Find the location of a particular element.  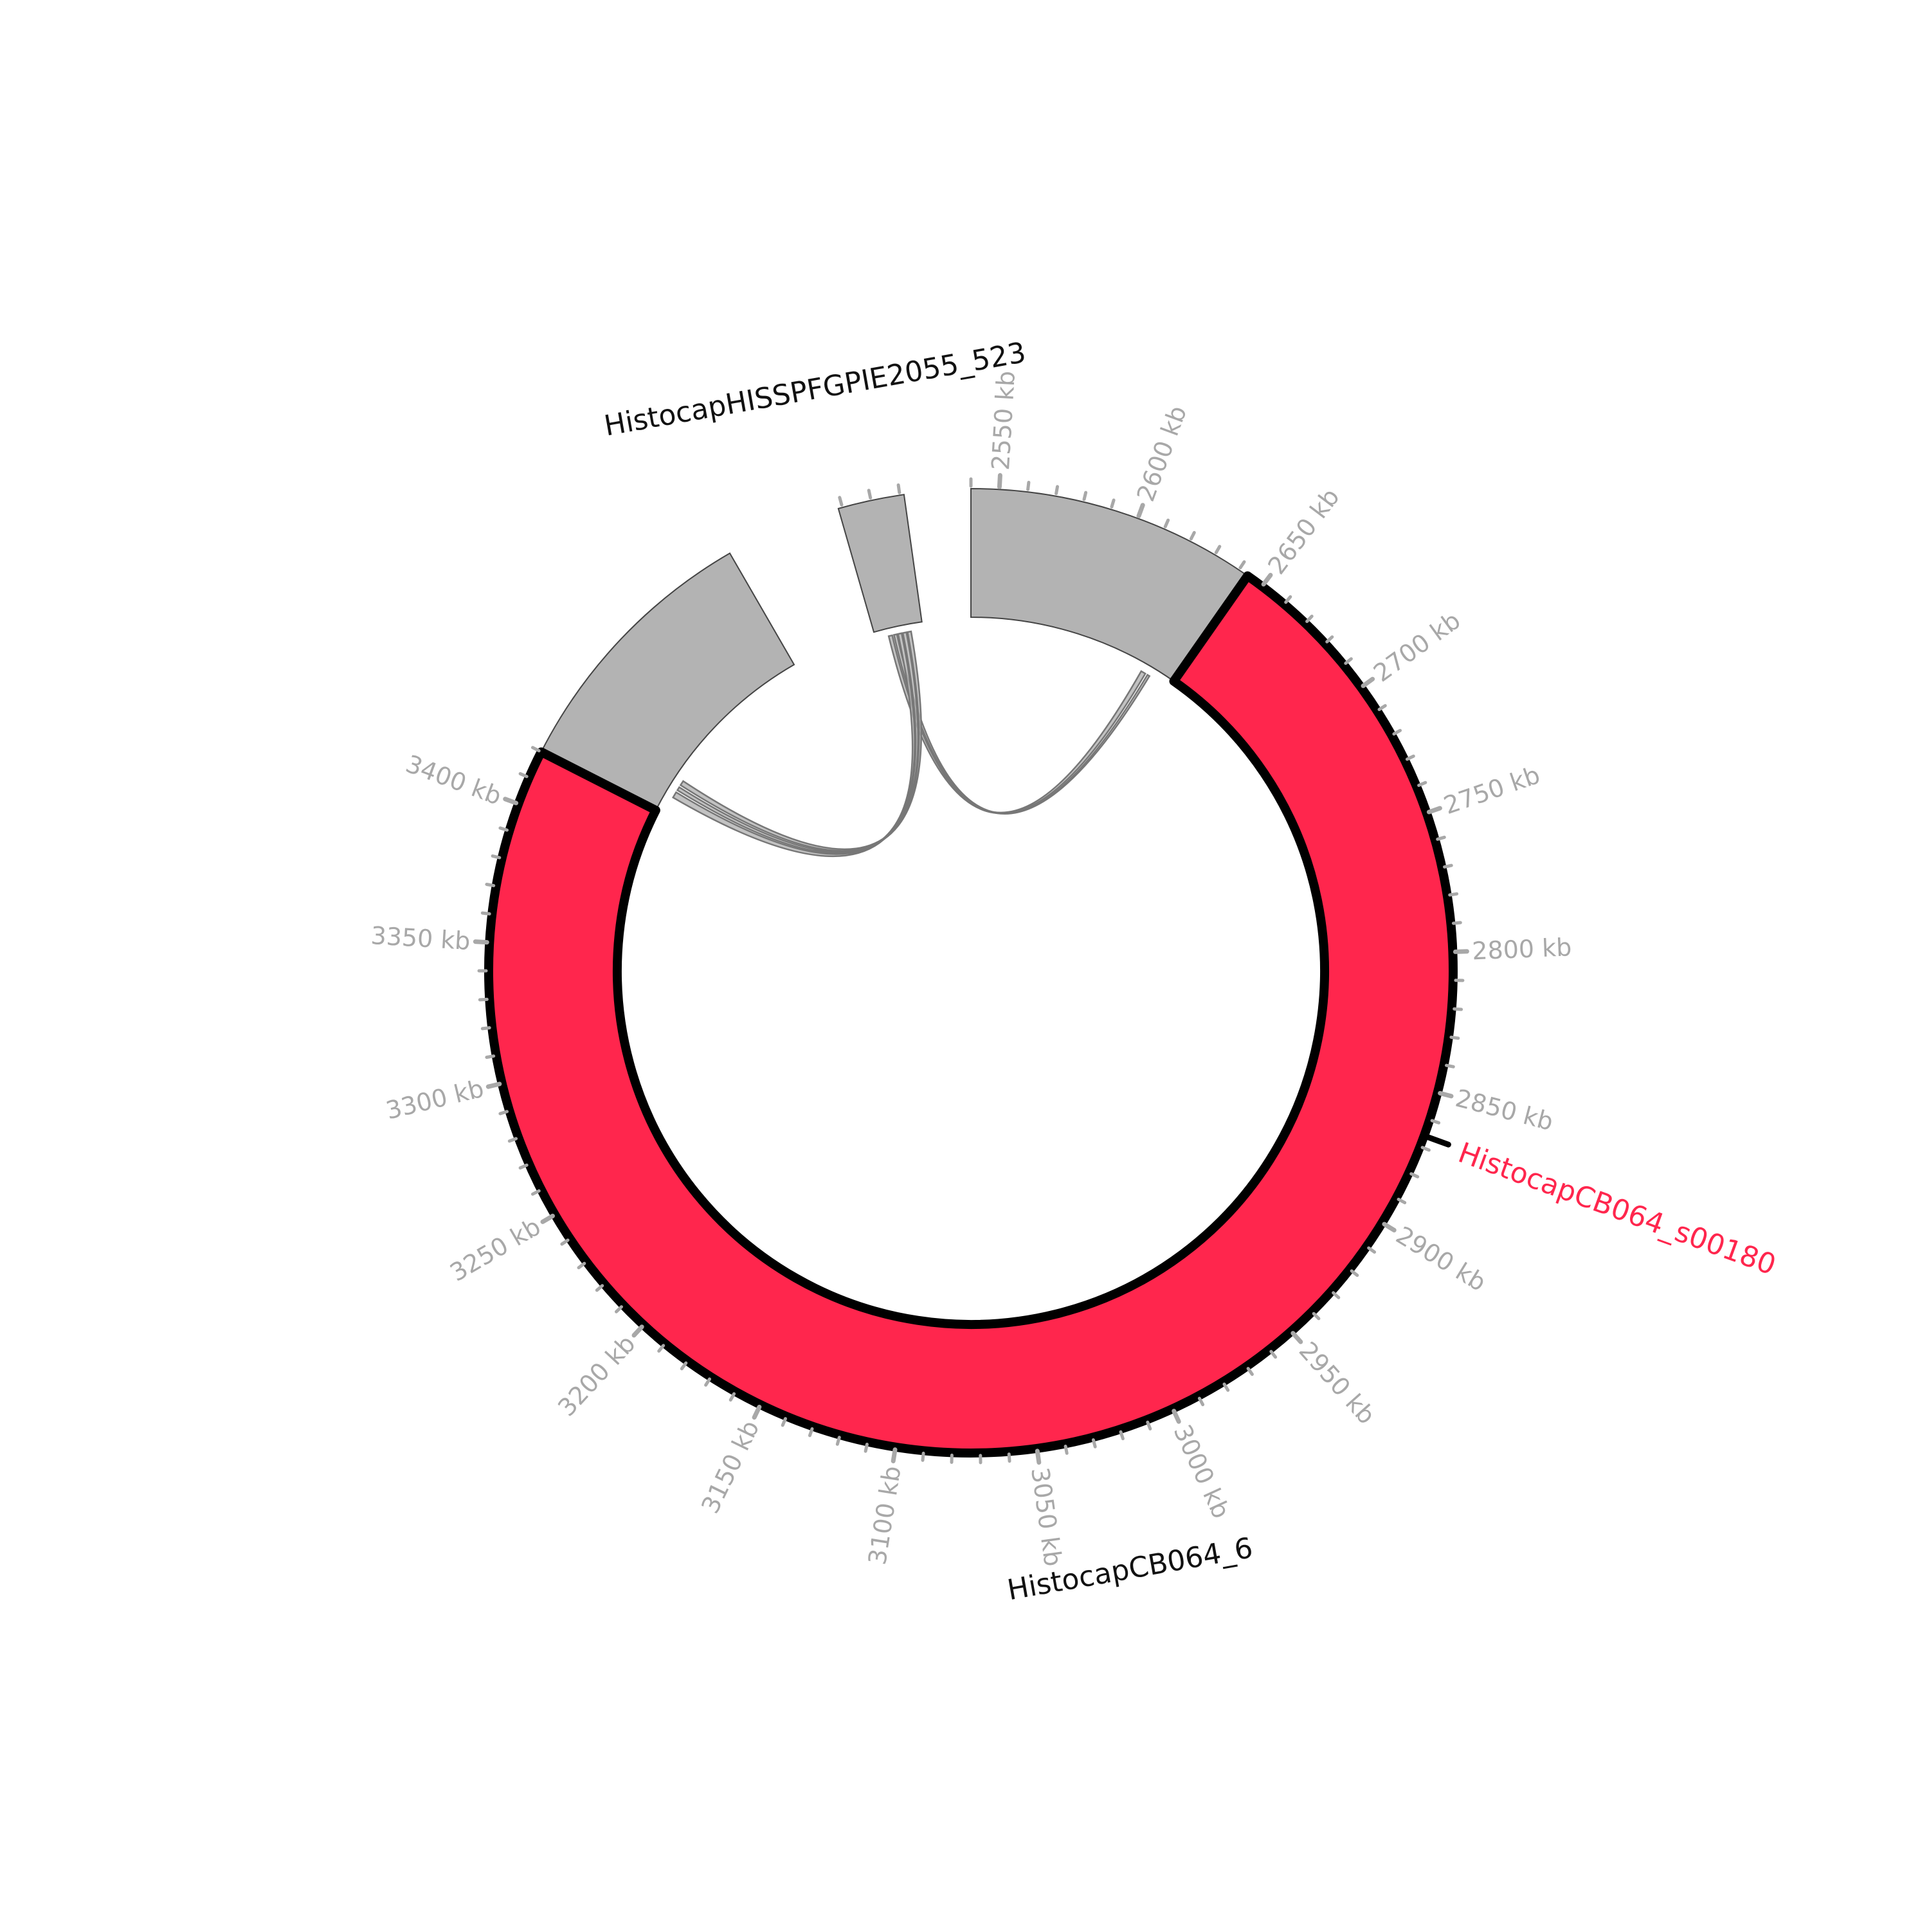

contig-segment-small is located at coordinates (880, 563).